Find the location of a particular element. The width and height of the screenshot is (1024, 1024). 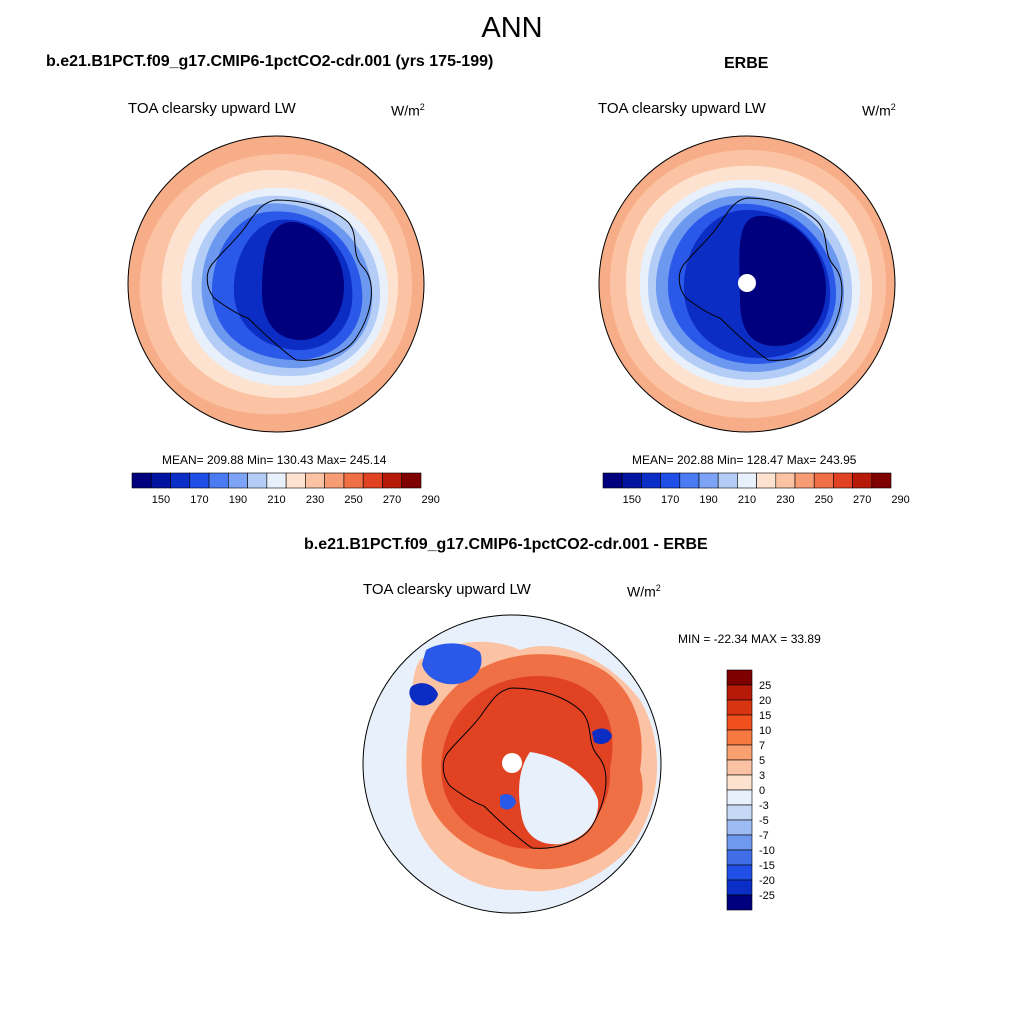

model-colorbar-tick-label: 230 is located at coordinates (315, 500).